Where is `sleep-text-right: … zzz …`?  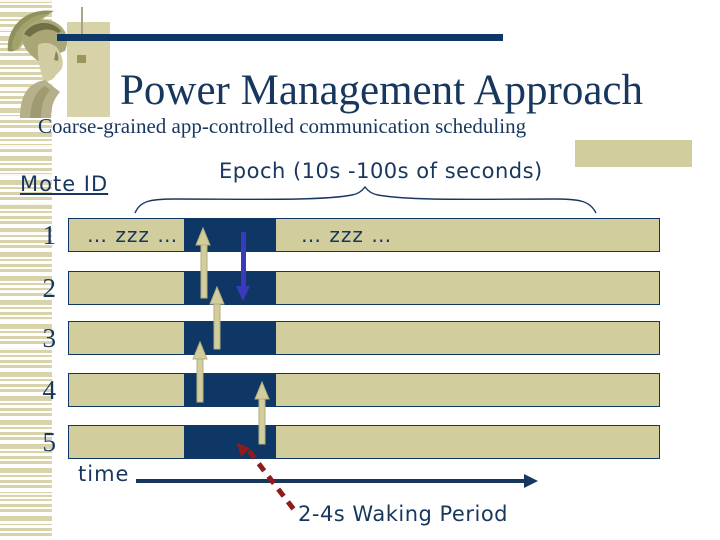 sleep-text-right: … zzz … is located at coordinates (347, 235).